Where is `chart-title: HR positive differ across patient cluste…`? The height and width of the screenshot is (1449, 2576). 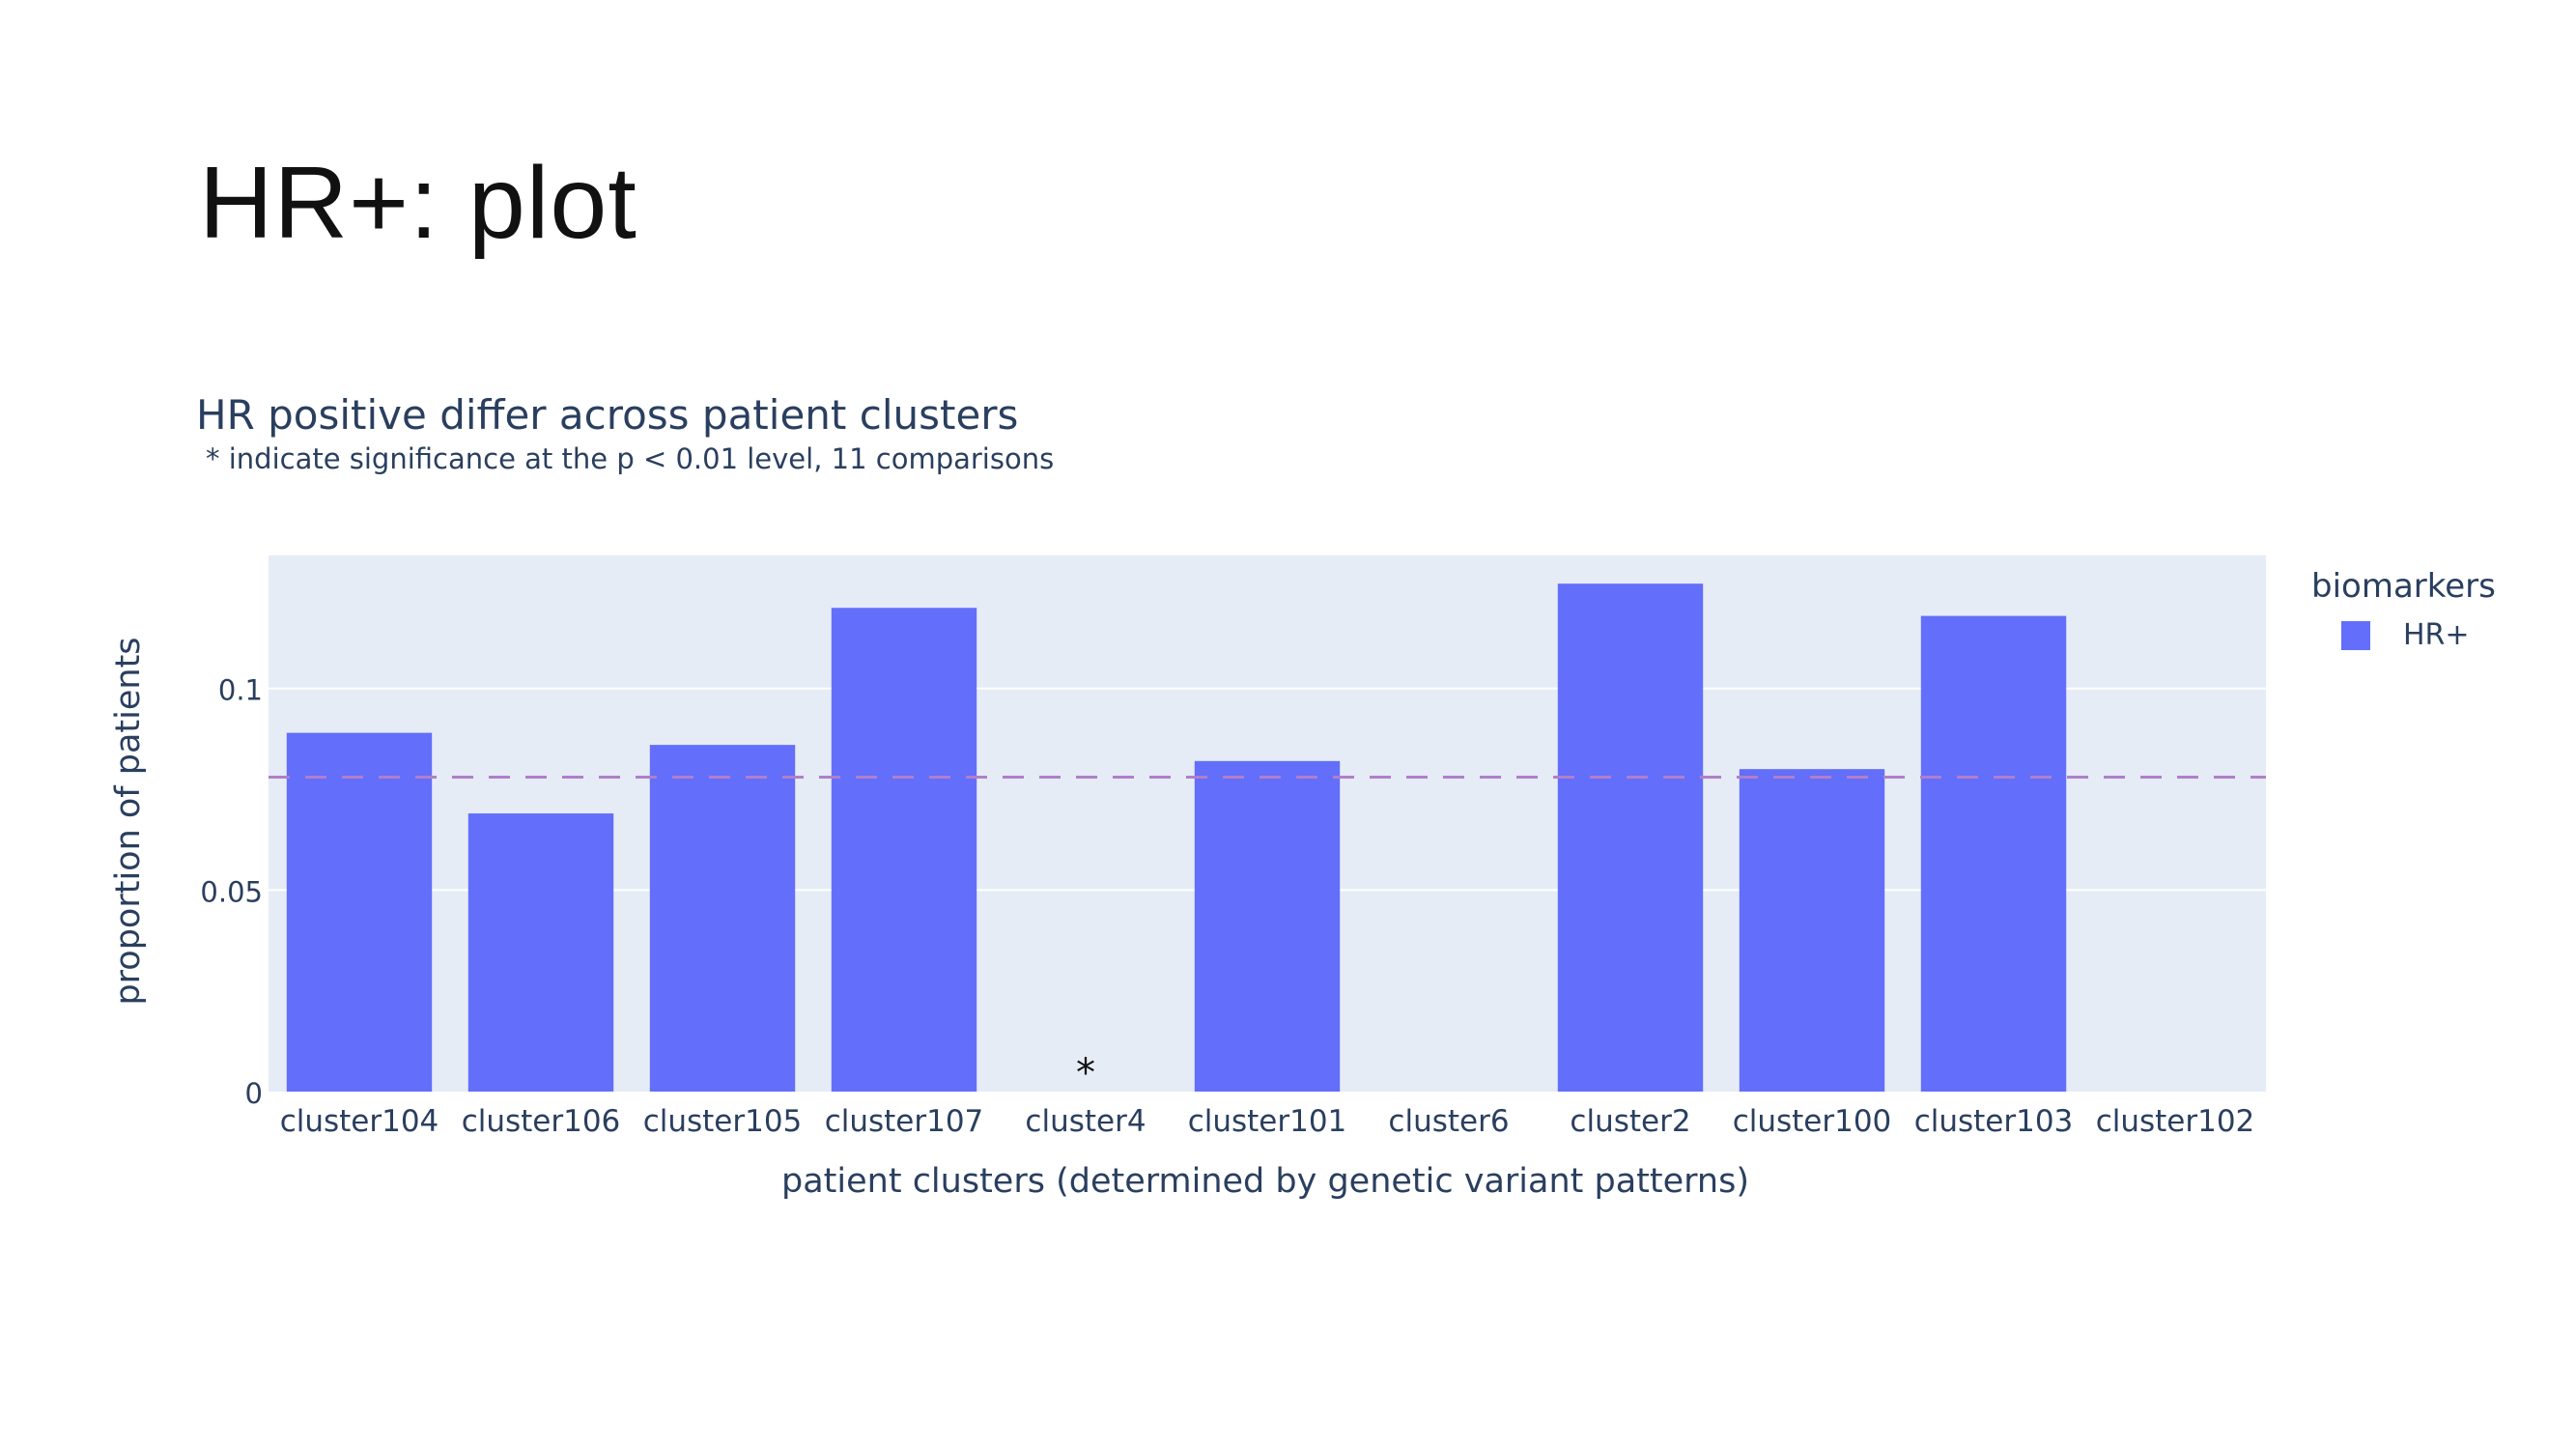 chart-title: HR positive differ across patient cluste… is located at coordinates (607, 415).